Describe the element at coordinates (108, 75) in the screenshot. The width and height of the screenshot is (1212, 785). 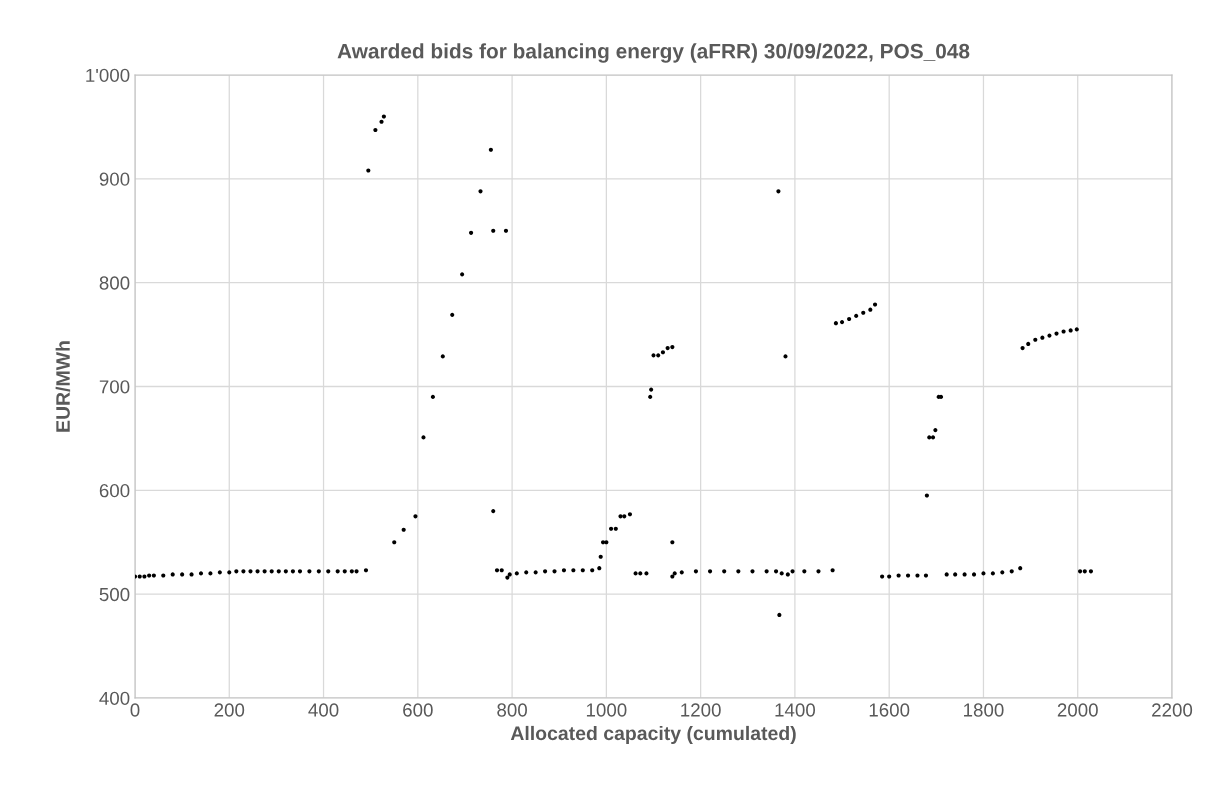
I see `y-tick-label: 1'000` at that location.